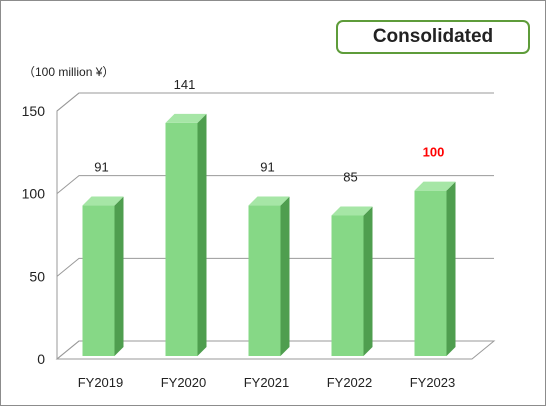 This screenshot has width=546, height=406. I want to click on data-label: 85, so click(350, 176).